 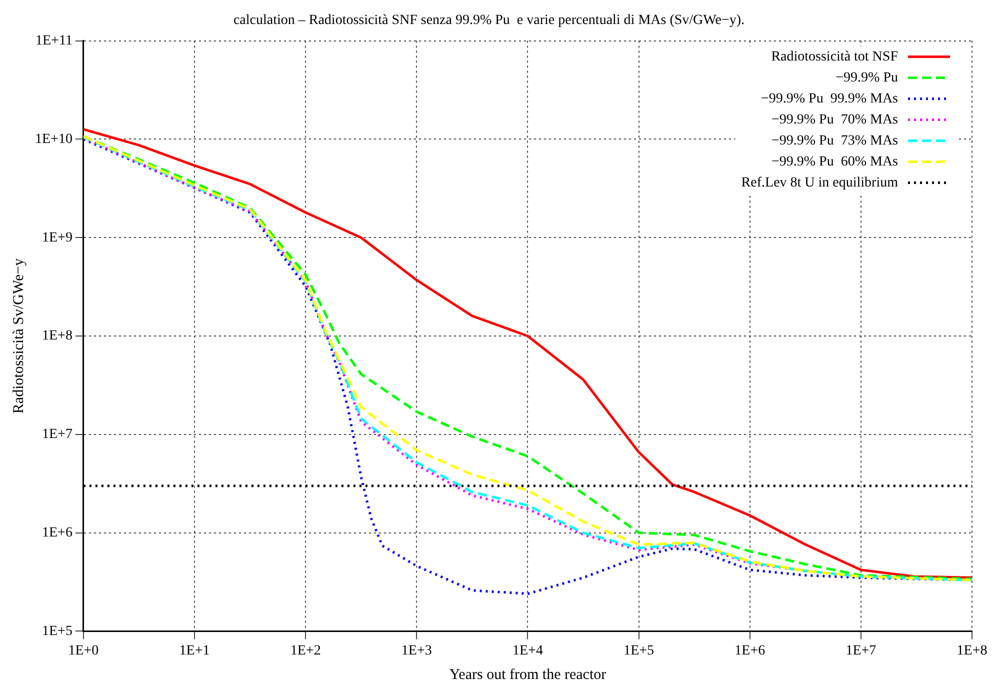 I want to click on y-tick-label: 1E+7, so click(x=57, y=434).